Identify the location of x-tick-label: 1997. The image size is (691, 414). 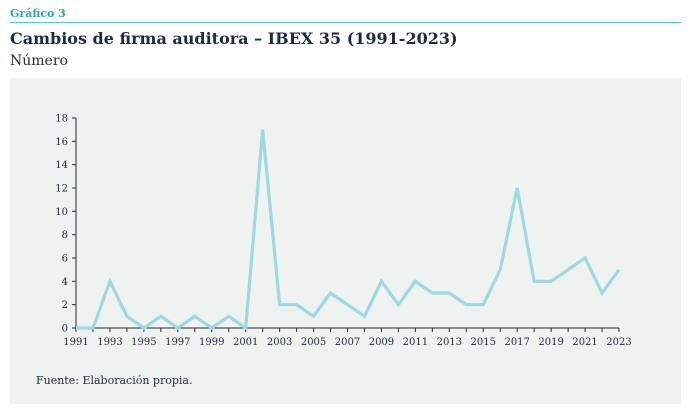
(177, 342).